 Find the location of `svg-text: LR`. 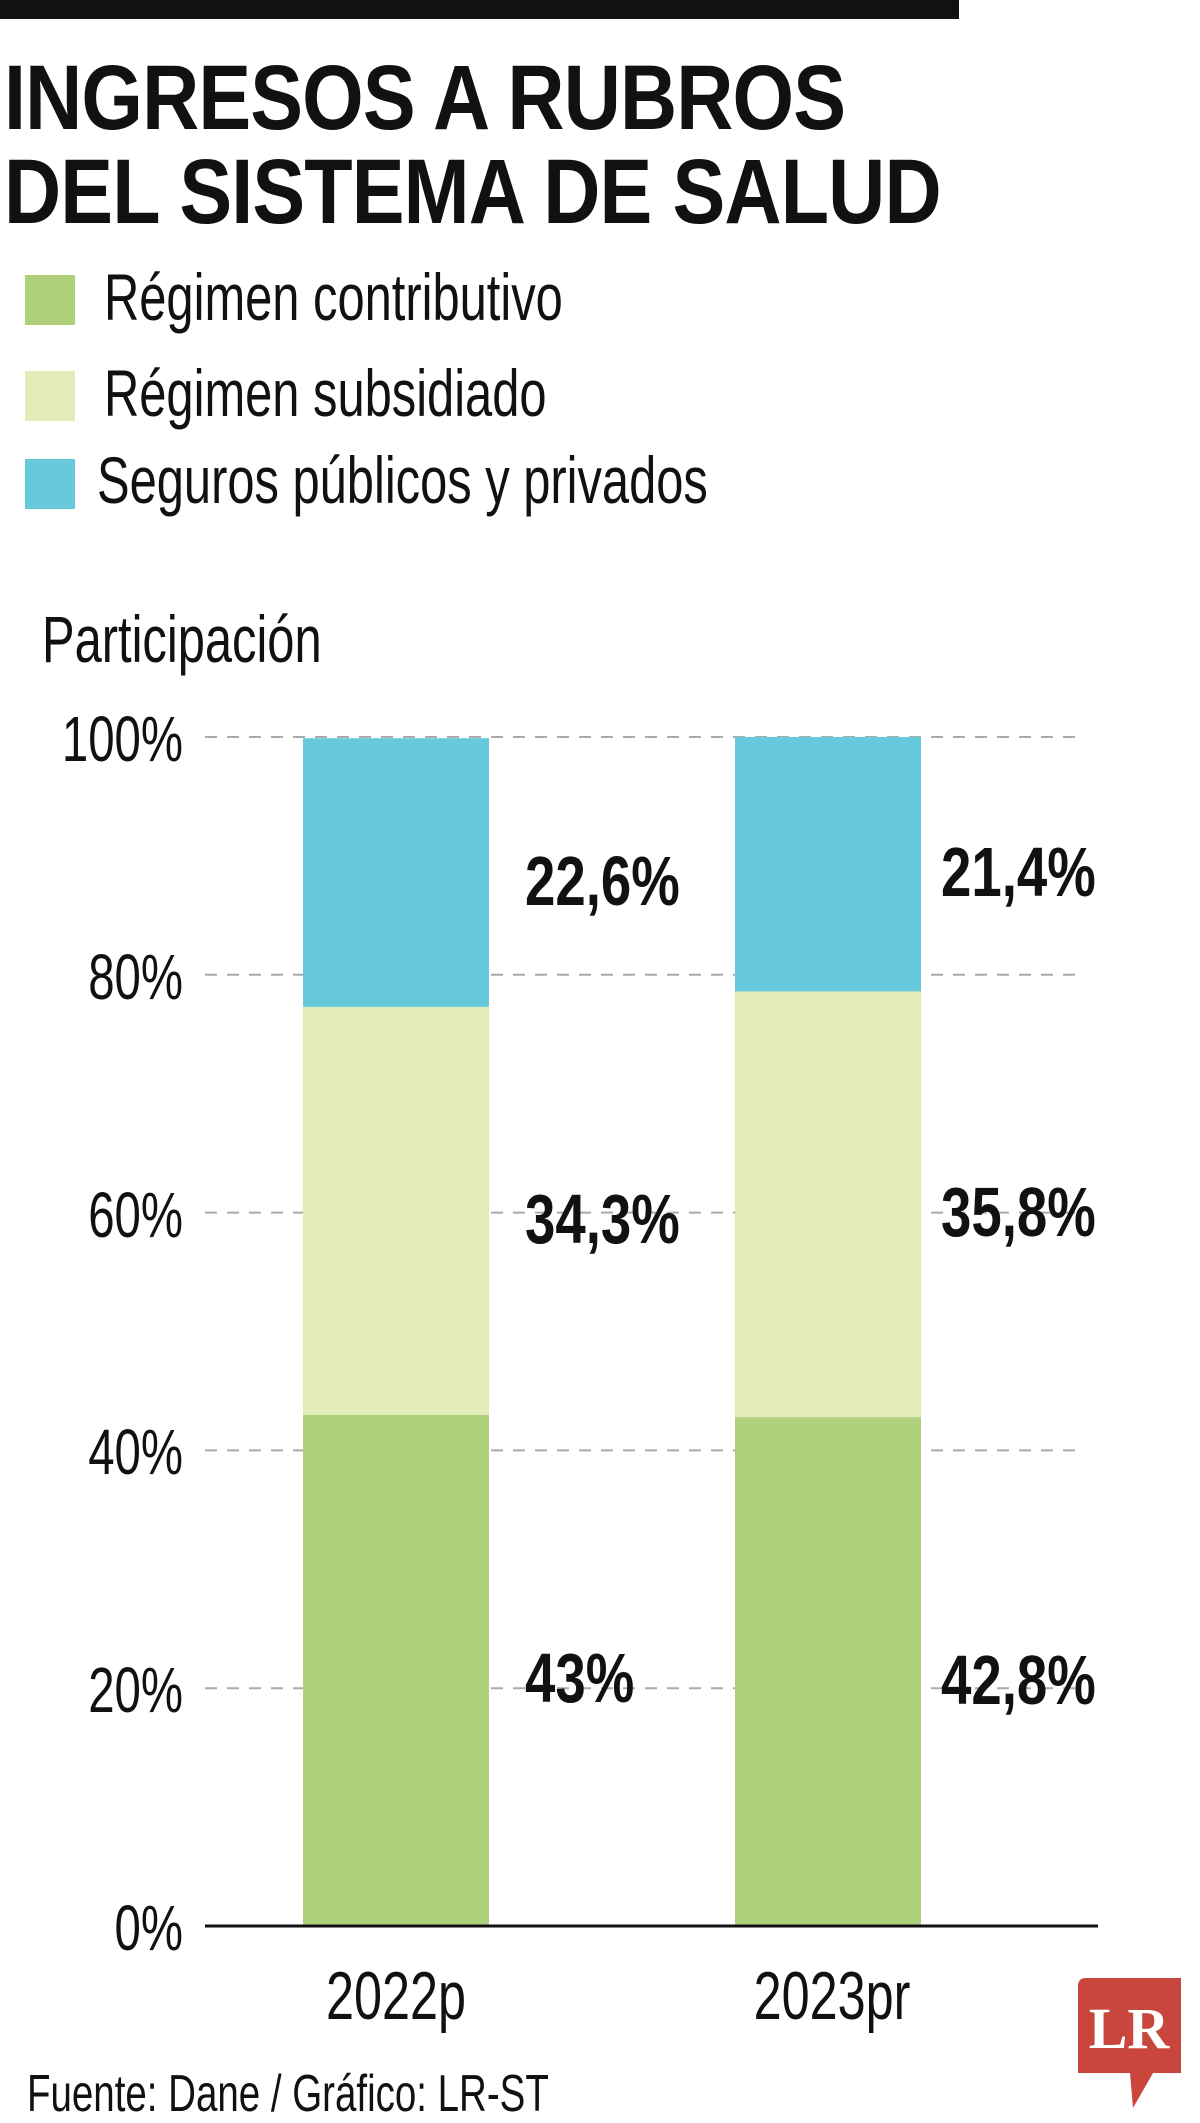

svg-text: LR is located at coordinates (1130, 2028).